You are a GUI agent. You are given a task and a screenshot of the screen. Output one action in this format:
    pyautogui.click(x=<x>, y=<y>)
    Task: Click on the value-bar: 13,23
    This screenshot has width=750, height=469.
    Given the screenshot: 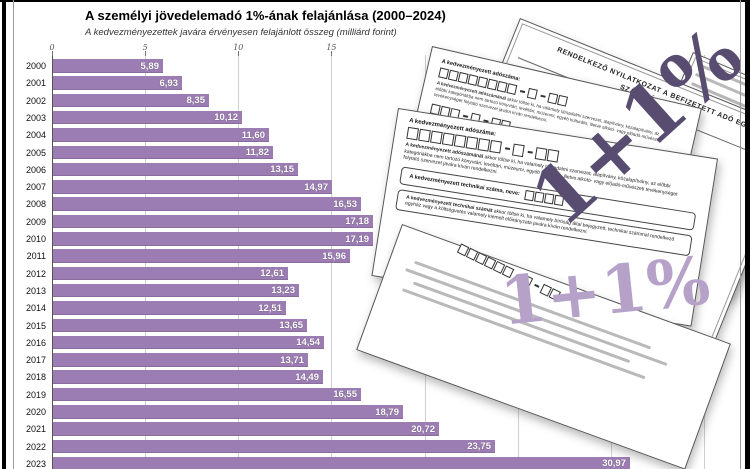 What is the action you would take?
    pyautogui.click(x=176, y=290)
    